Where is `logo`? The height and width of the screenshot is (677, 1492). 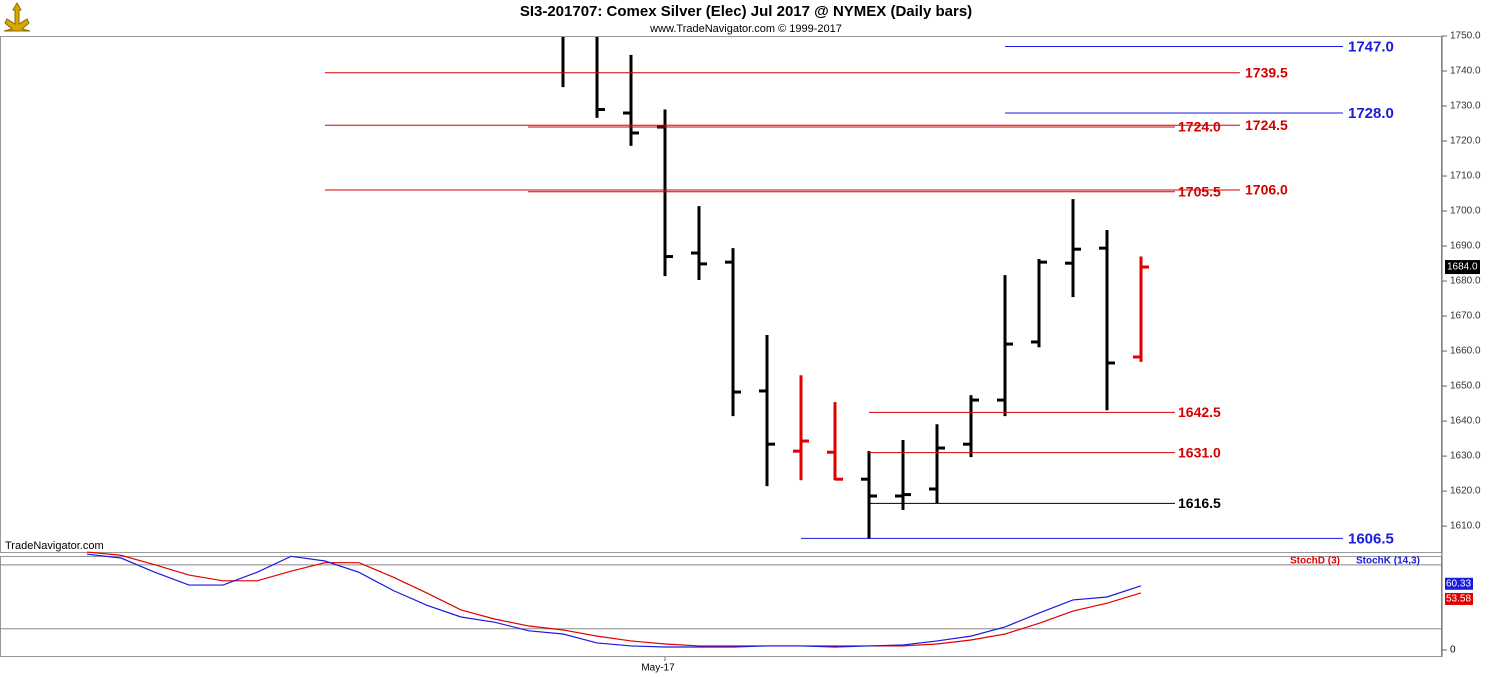 logo is located at coordinates (17, 16).